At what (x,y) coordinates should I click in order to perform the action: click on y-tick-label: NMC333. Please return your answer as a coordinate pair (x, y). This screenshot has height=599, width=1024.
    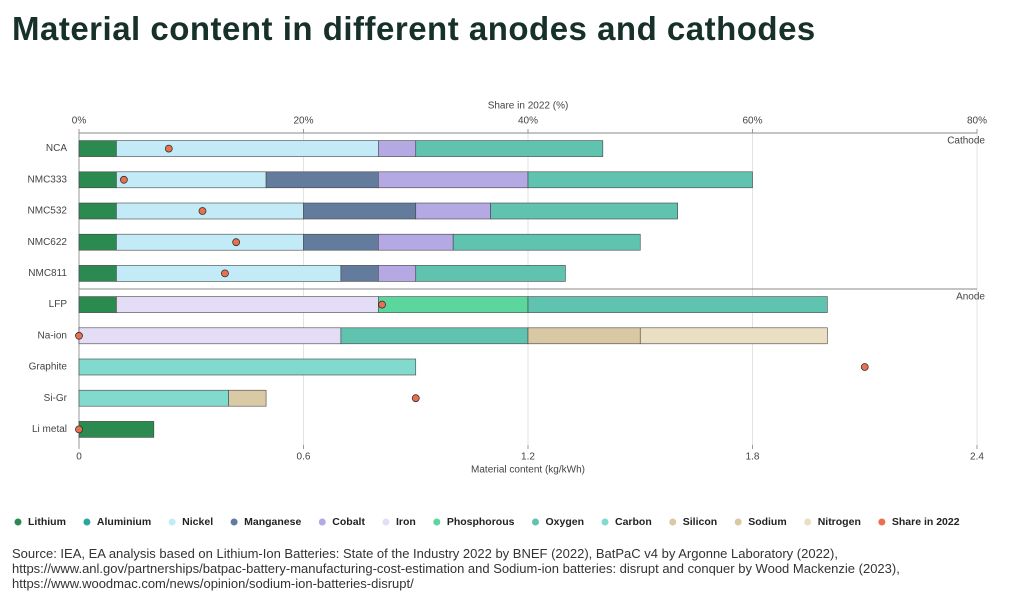
    Looking at the image, I should click on (48, 179).